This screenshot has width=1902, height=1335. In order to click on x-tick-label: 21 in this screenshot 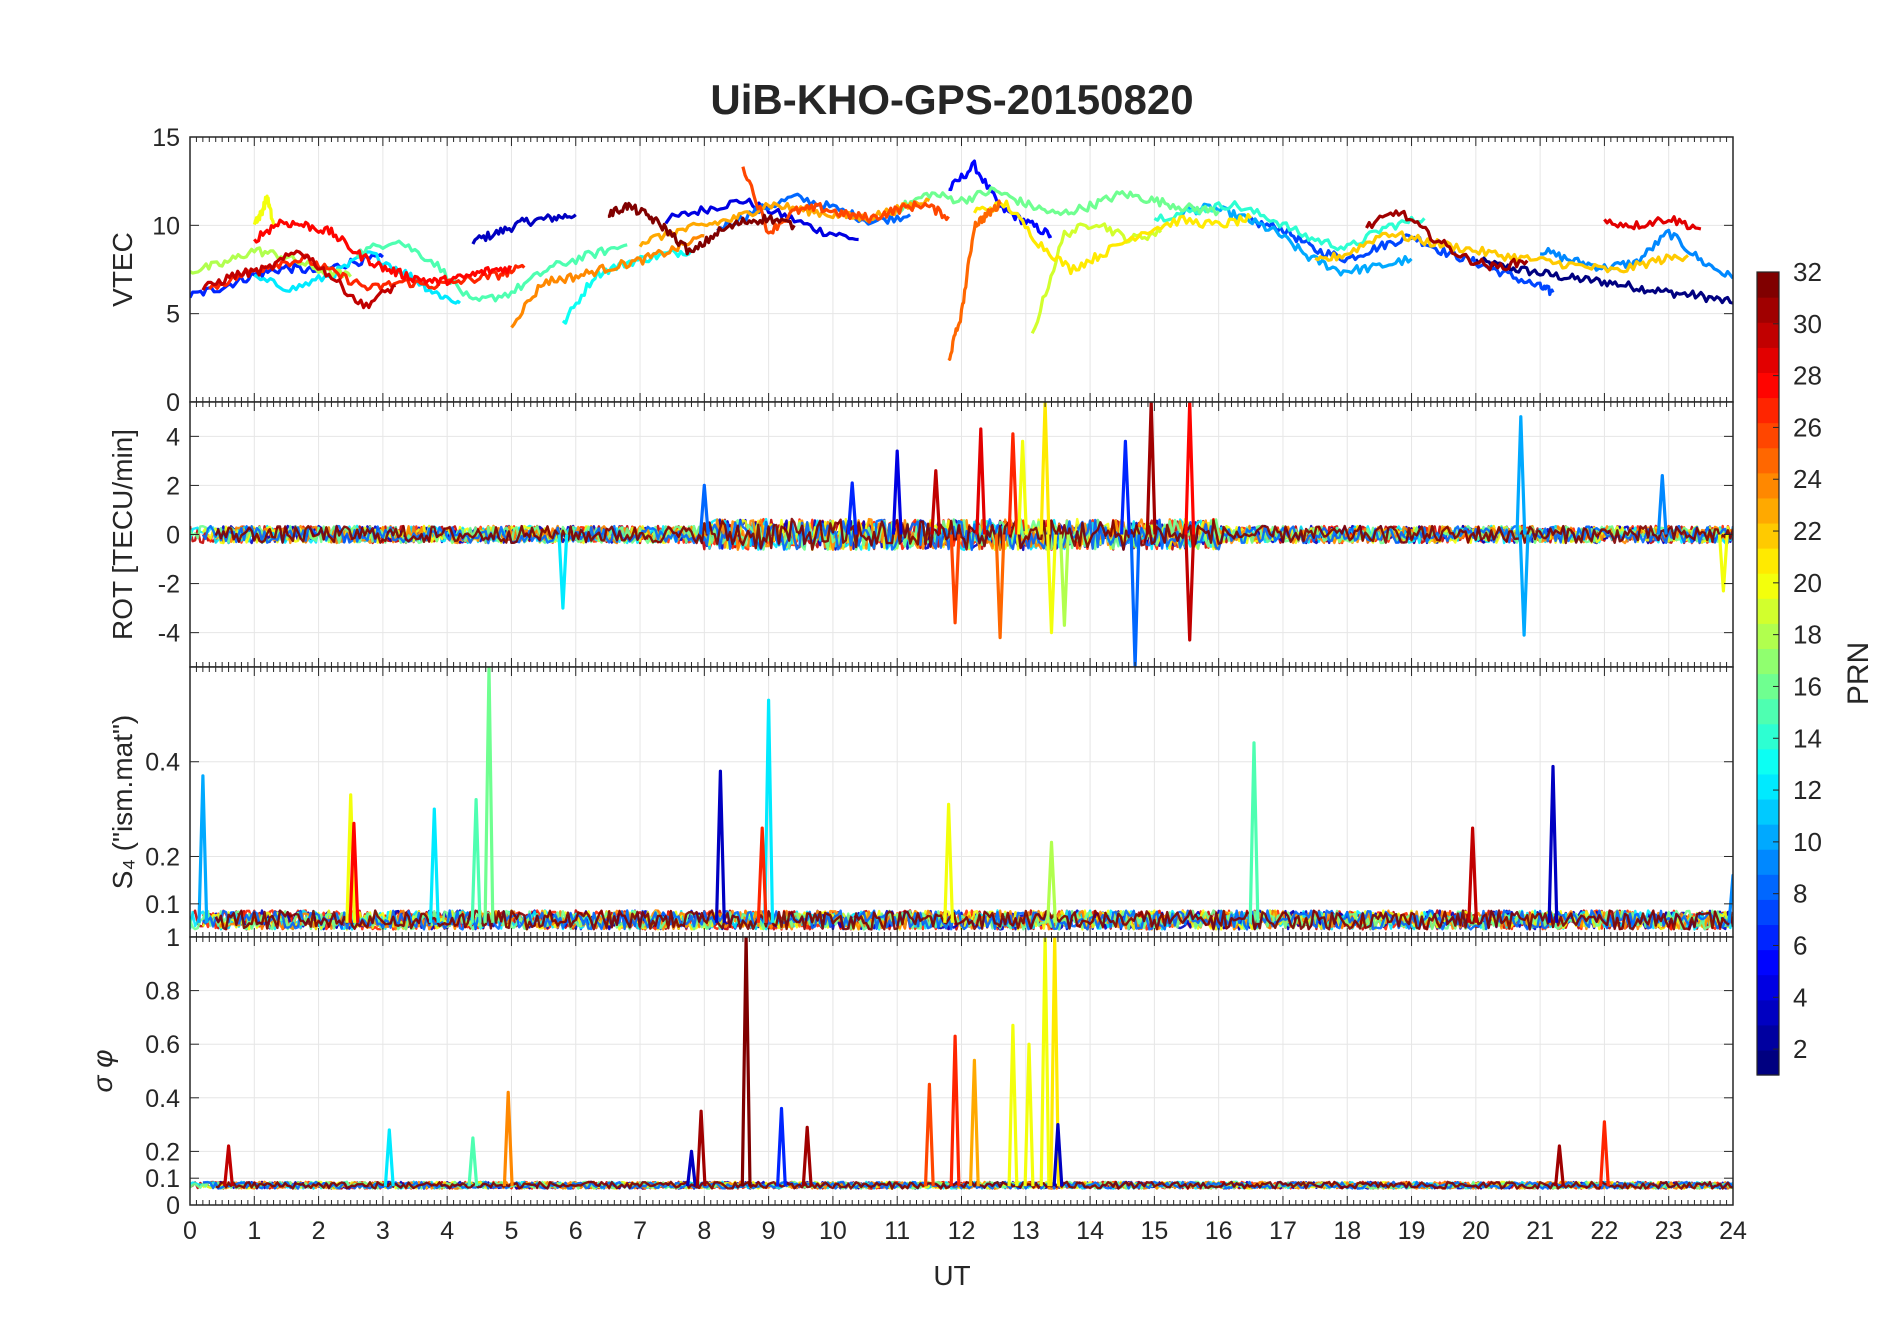, I will do `click(1540, 1231)`.